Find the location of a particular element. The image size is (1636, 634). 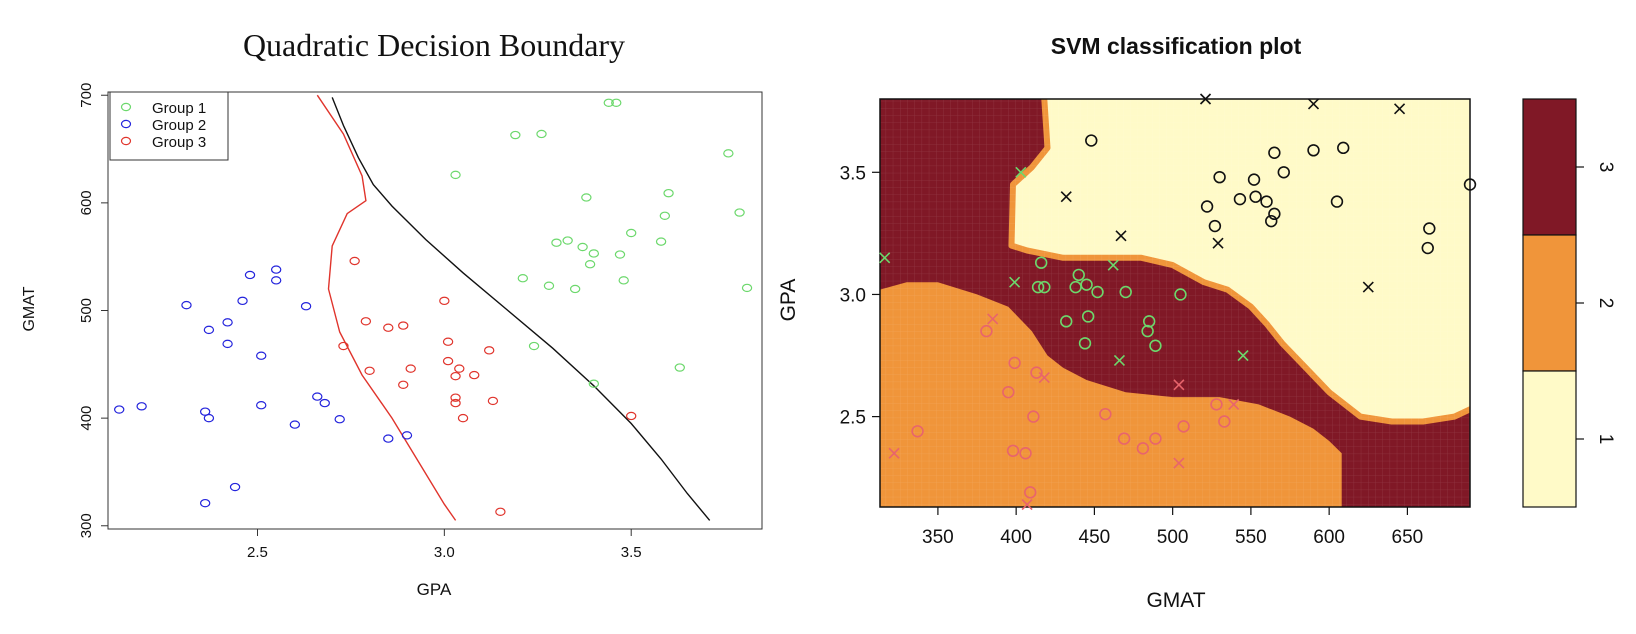

legend-label-group-2: Group 2 is located at coordinates (179, 125).